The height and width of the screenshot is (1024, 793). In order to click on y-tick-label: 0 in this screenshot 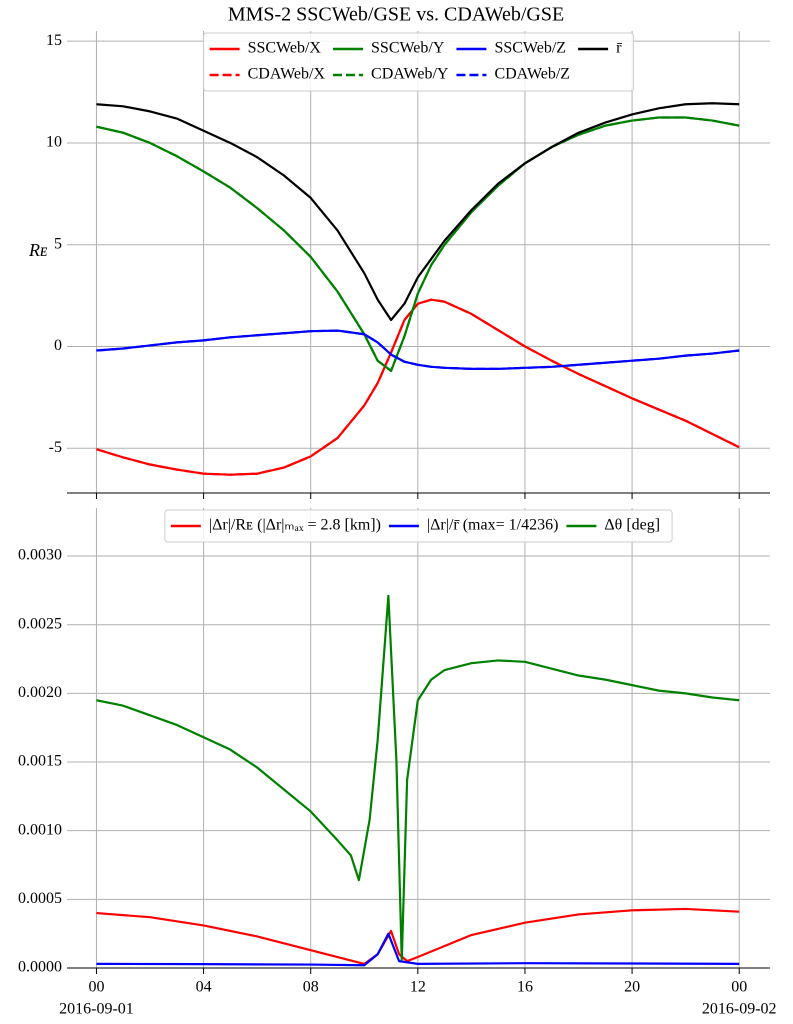, I will do `click(58, 345)`.